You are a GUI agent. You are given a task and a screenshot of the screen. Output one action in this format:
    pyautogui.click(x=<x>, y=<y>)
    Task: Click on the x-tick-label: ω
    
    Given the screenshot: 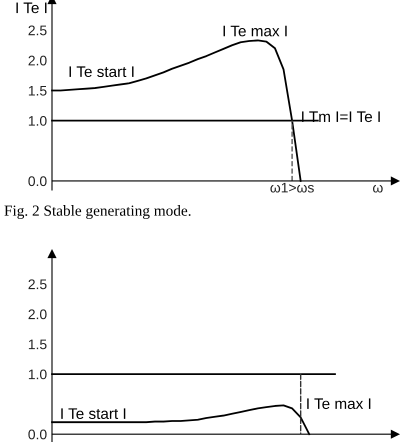 What is the action you would take?
    pyautogui.click(x=377, y=188)
    